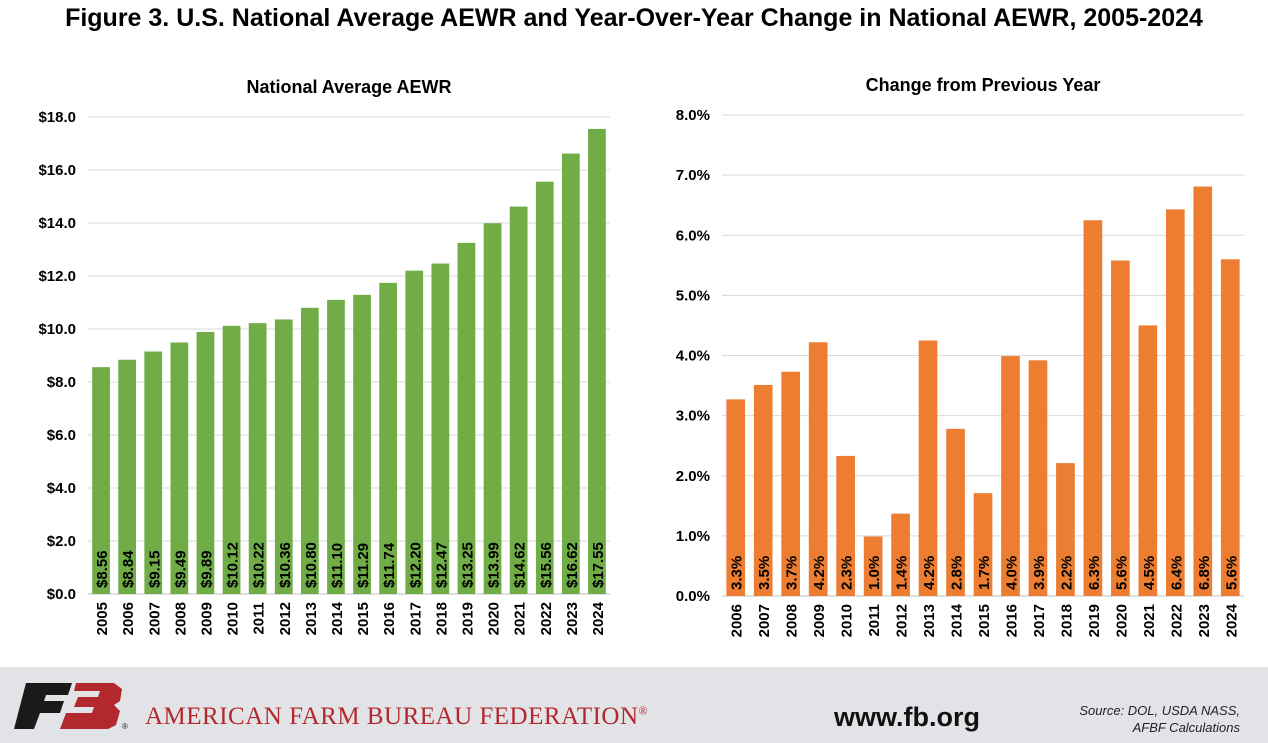 This screenshot has height=743, width=1268. What do you see at coordinates (466, 418) in the screenshot?
I see `bar-2019` at bounding box center [466, 418].